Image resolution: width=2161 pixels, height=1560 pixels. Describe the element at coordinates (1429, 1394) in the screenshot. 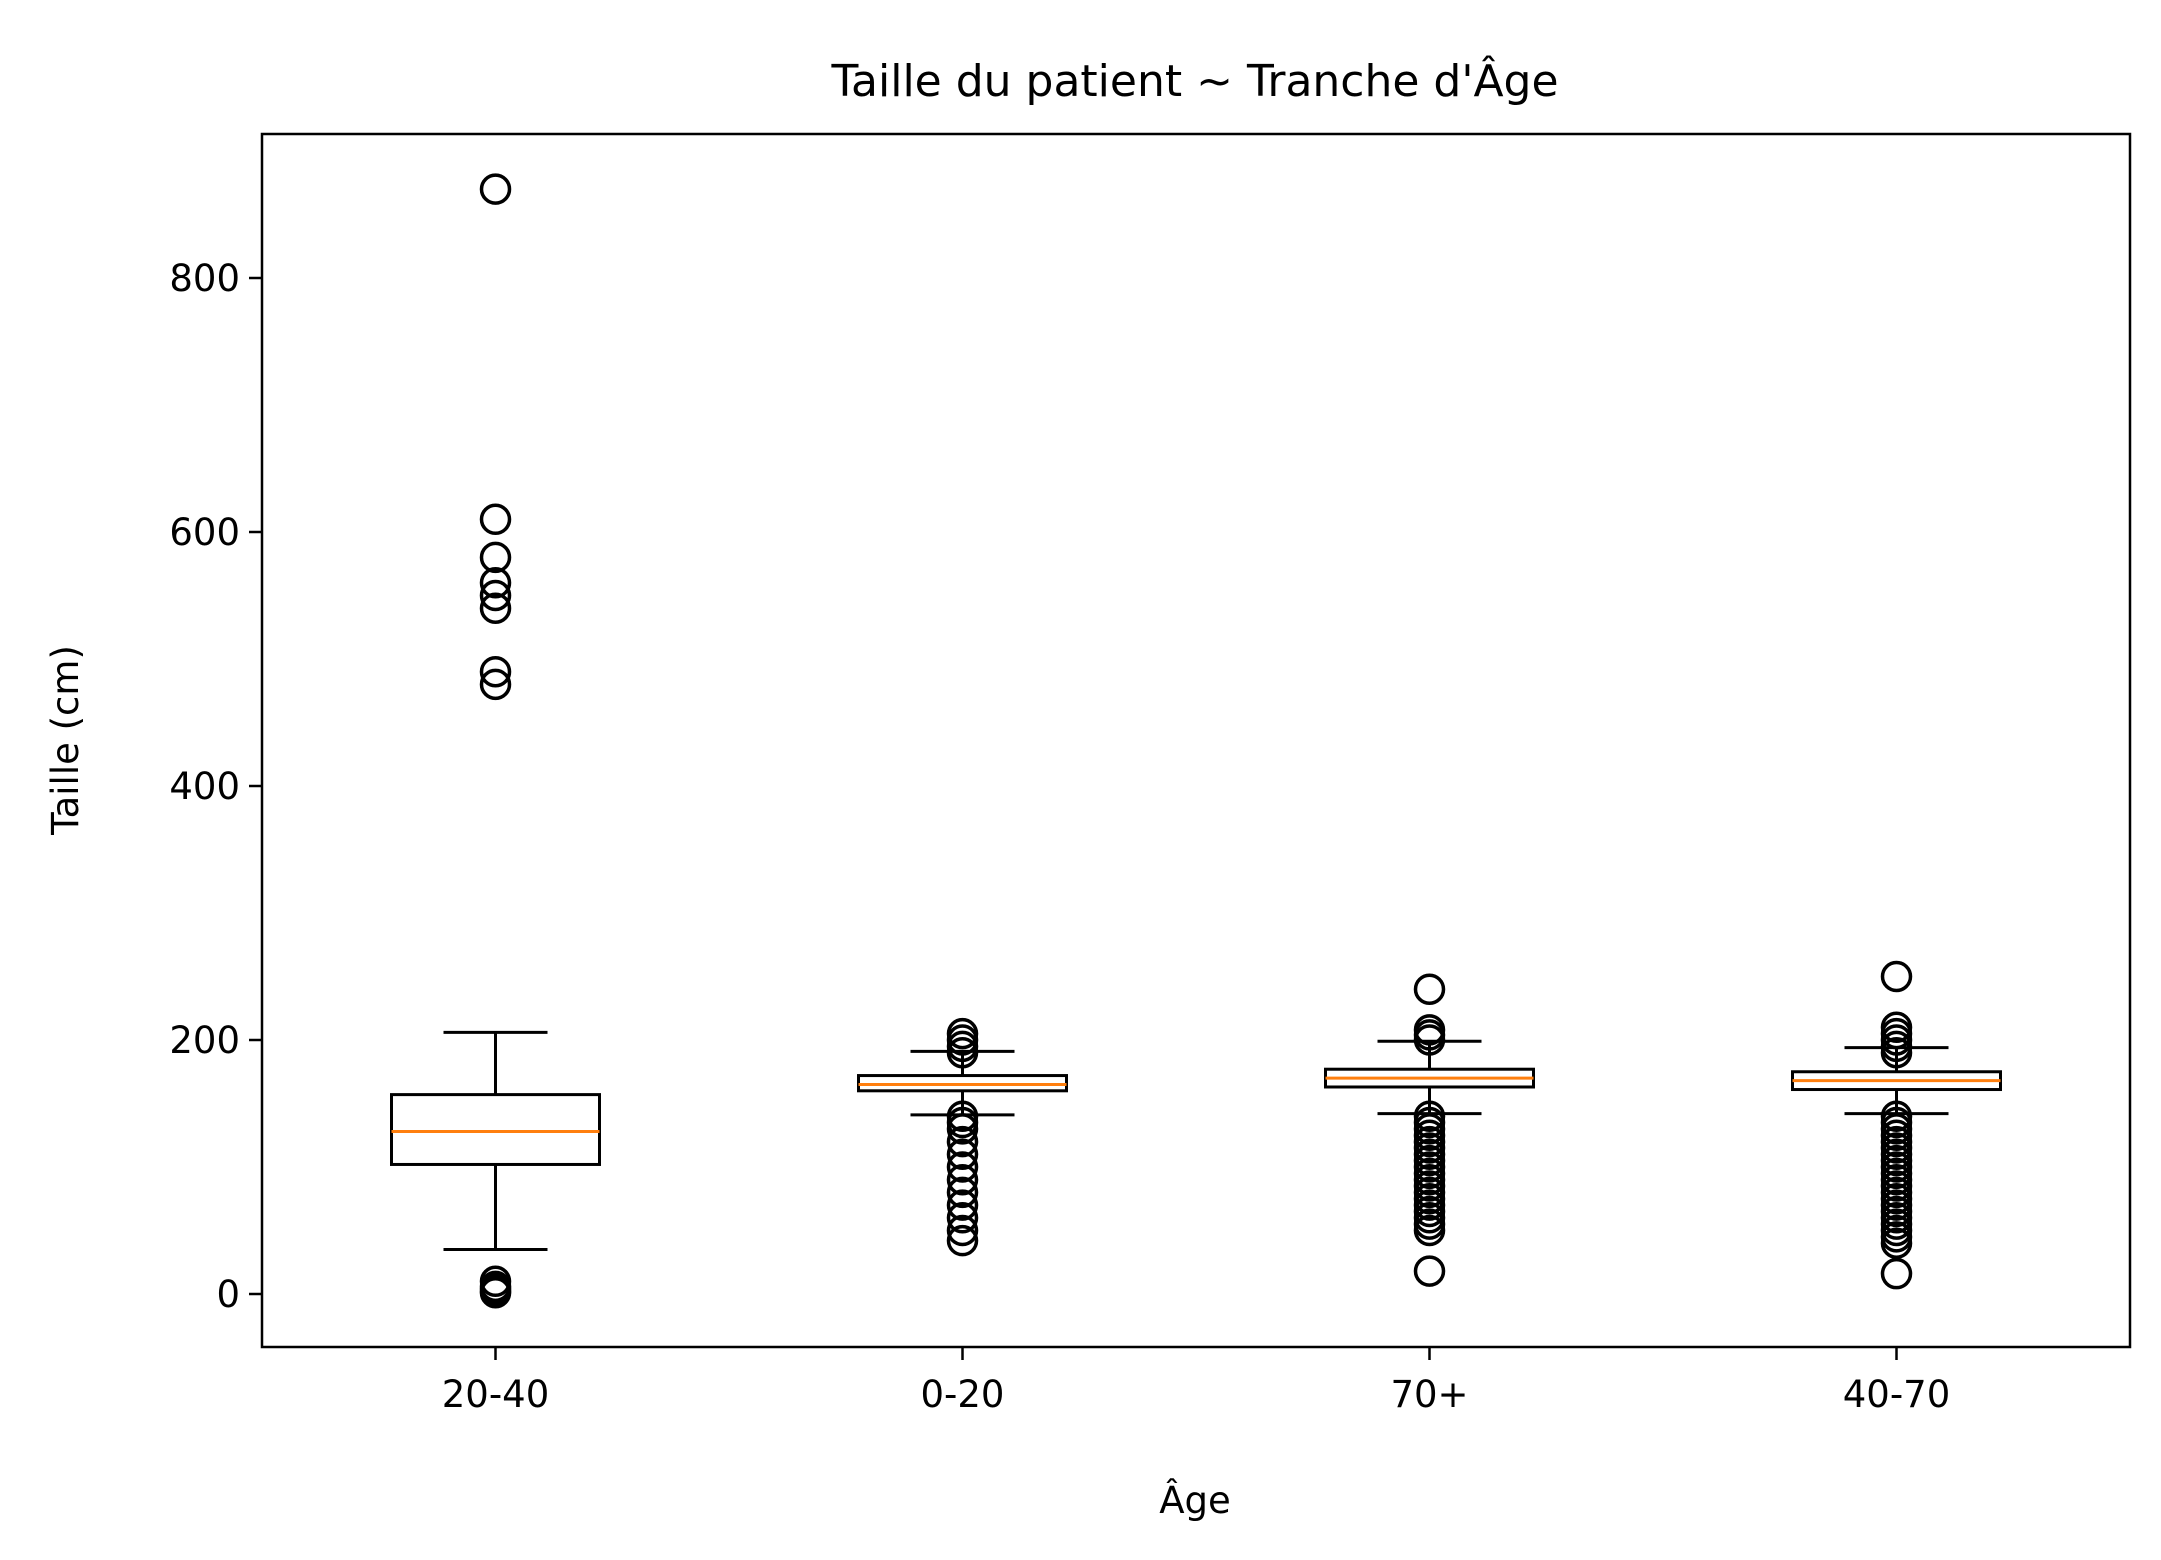

I see `x-tick-label: 70+` at that location.